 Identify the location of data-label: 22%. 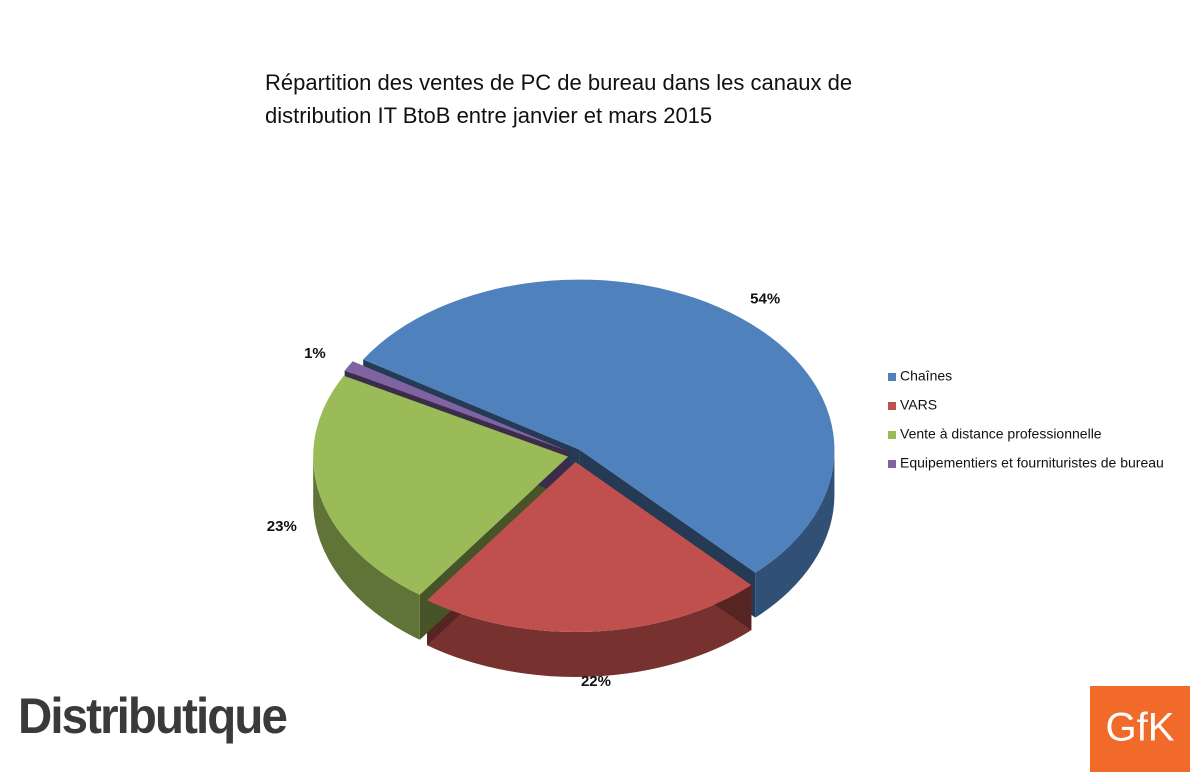
(596, 681).